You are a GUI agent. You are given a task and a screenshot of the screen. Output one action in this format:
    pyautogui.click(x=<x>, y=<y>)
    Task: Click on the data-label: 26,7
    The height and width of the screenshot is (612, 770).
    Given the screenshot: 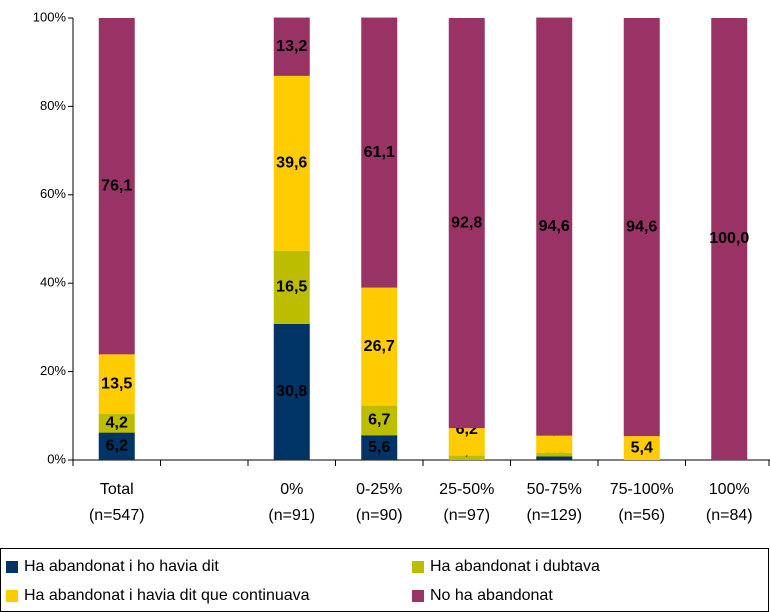 What is the action you would take?
    pyautogui.click(x=379, y=346)
    